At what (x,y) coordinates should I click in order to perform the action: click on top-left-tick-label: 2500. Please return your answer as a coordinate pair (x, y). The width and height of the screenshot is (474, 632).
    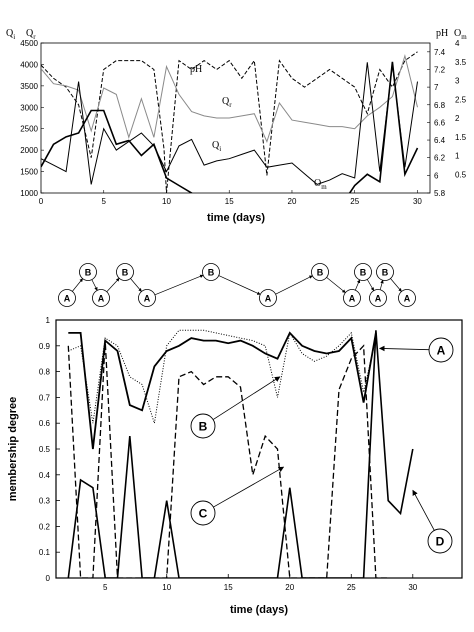
    Looking at the image, I should click on (29, 129).